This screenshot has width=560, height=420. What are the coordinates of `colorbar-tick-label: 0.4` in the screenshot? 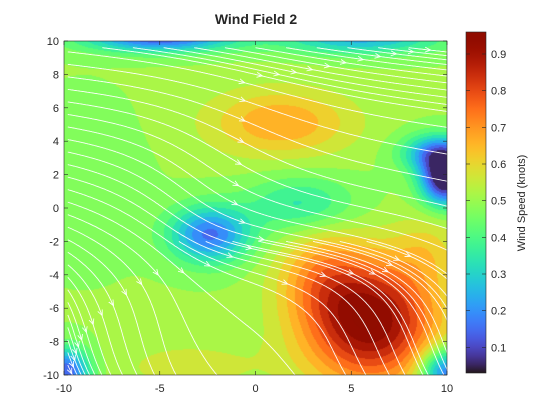 It's located at (498, 238).